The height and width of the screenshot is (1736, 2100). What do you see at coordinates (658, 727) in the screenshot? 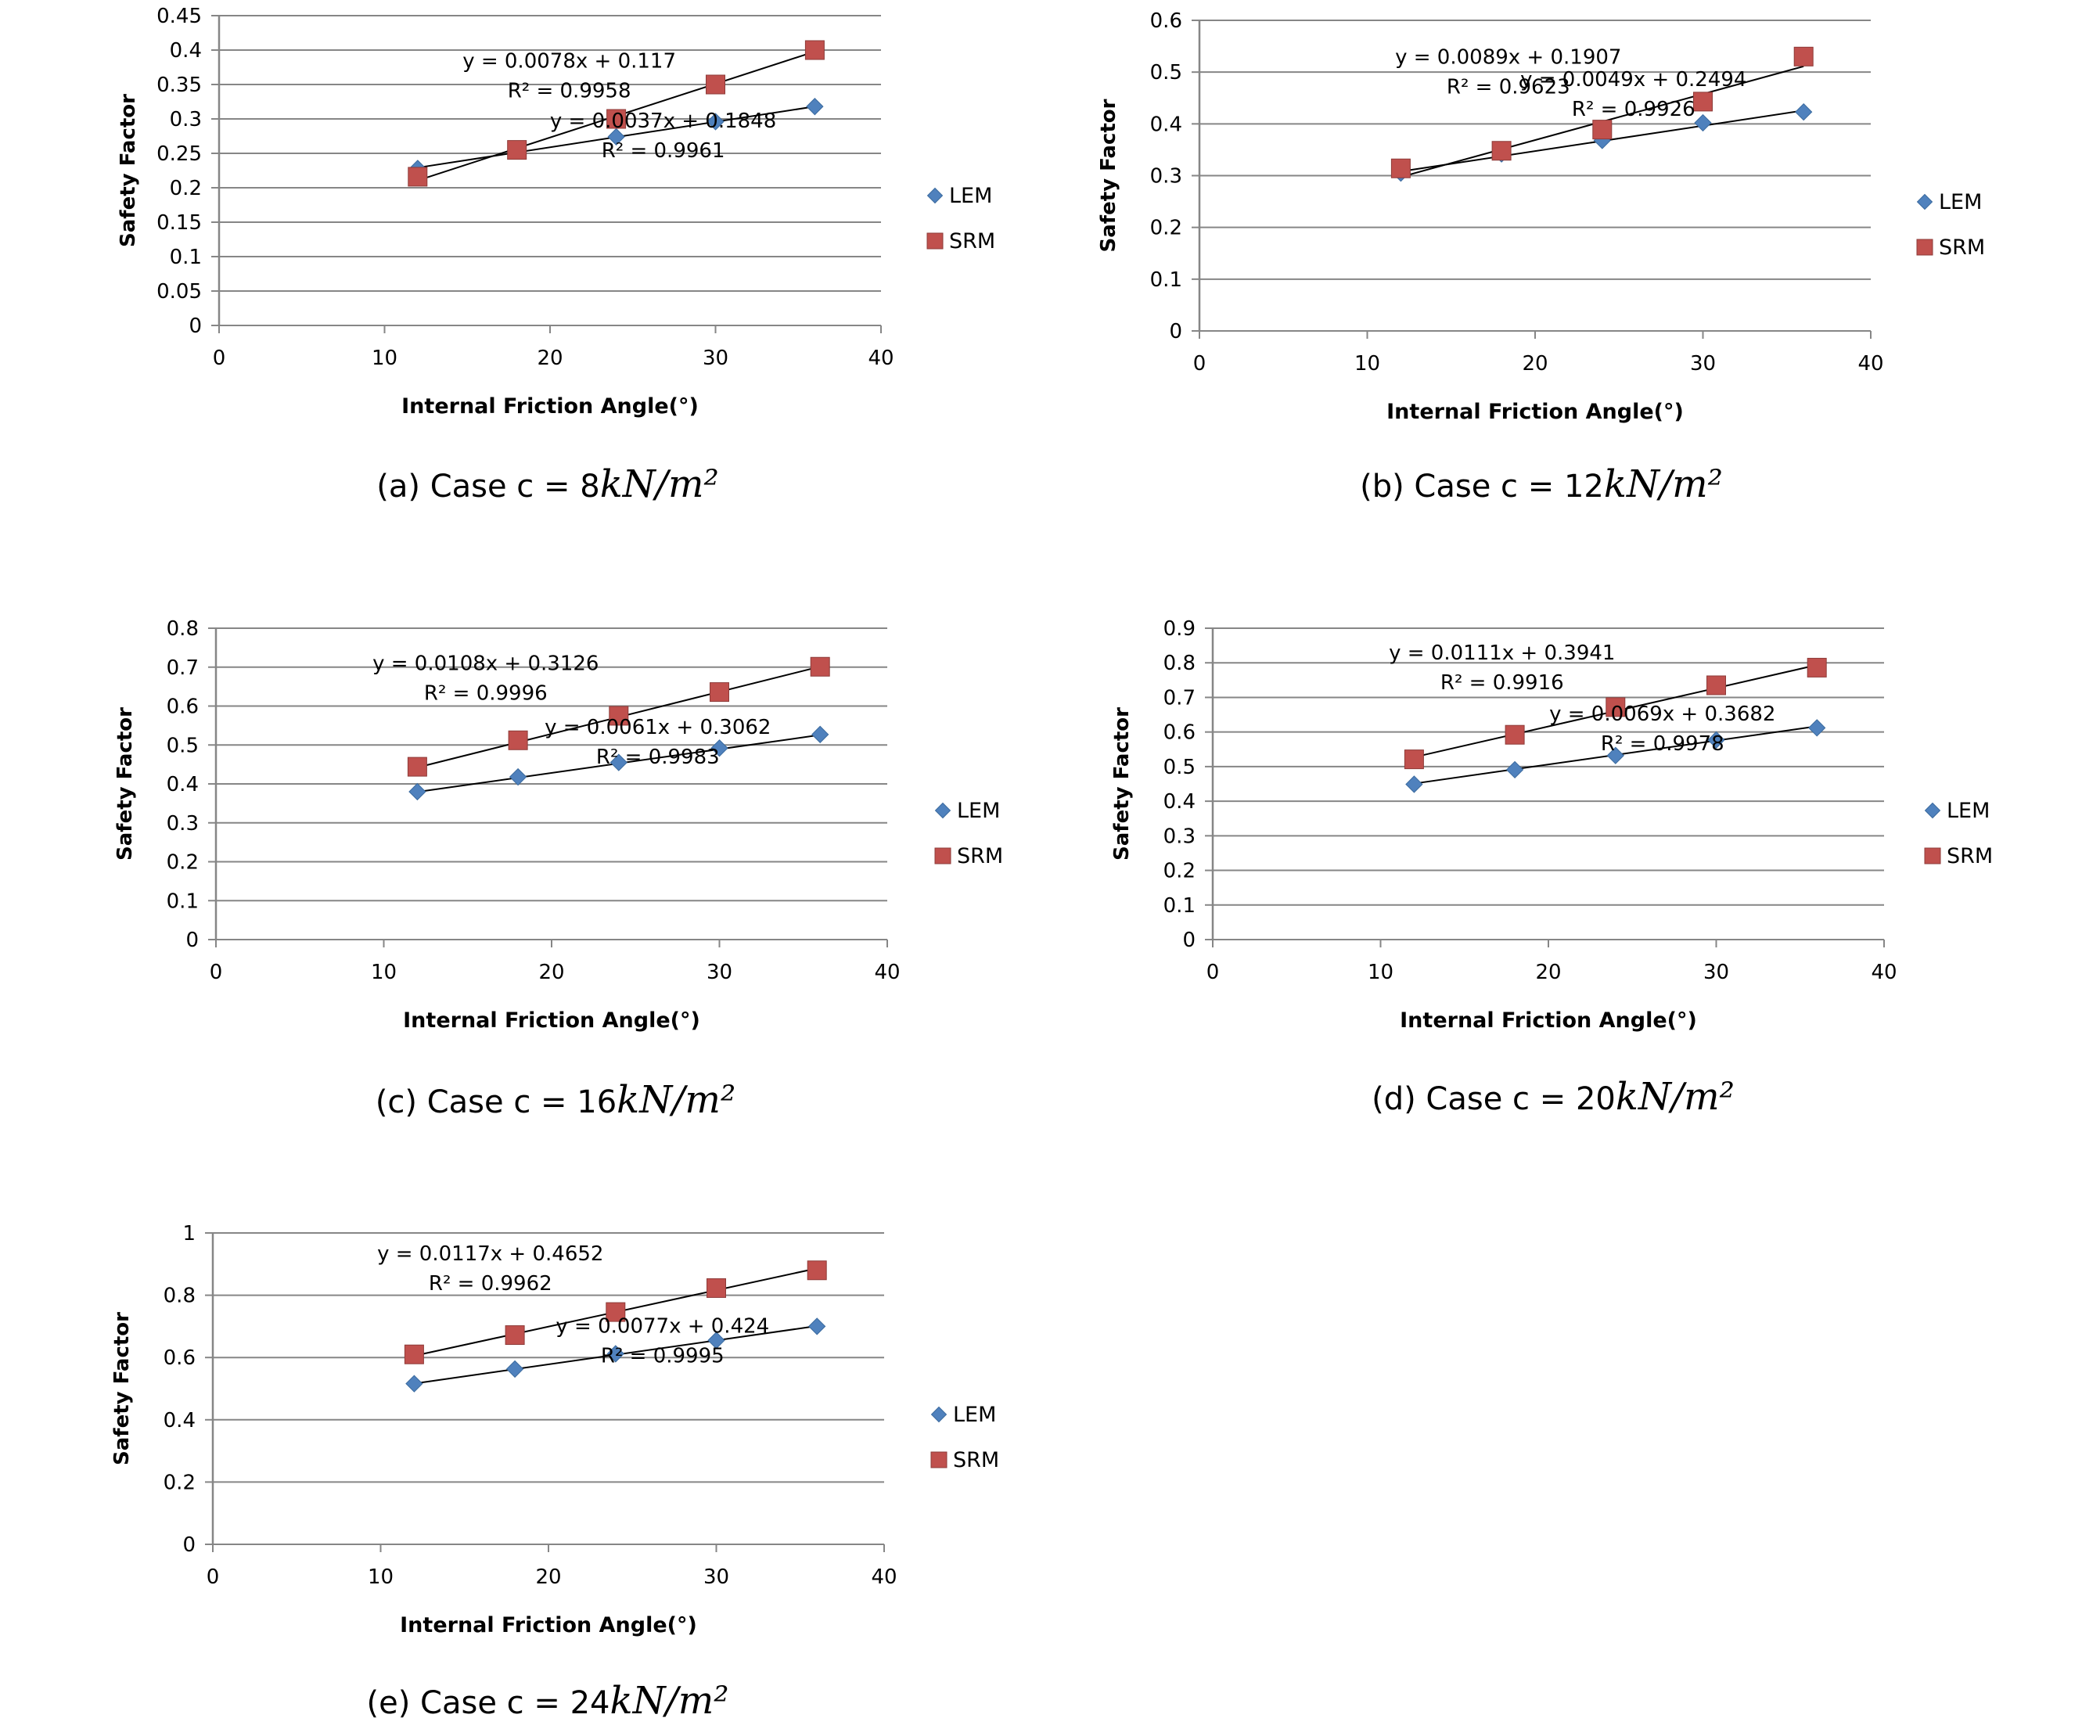
I see `trendline-equation: y = 0.0061x + 0.3062` at bounding box center [658, 727].